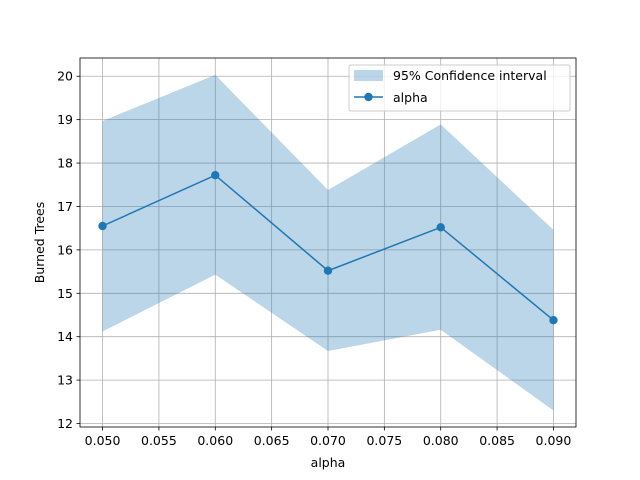 Image resolution: width=640 pixels, height=480 pixels. Describe the element at coordinates (368, 97) in the screenshot. I see `legend-marker-swatch` at that location.